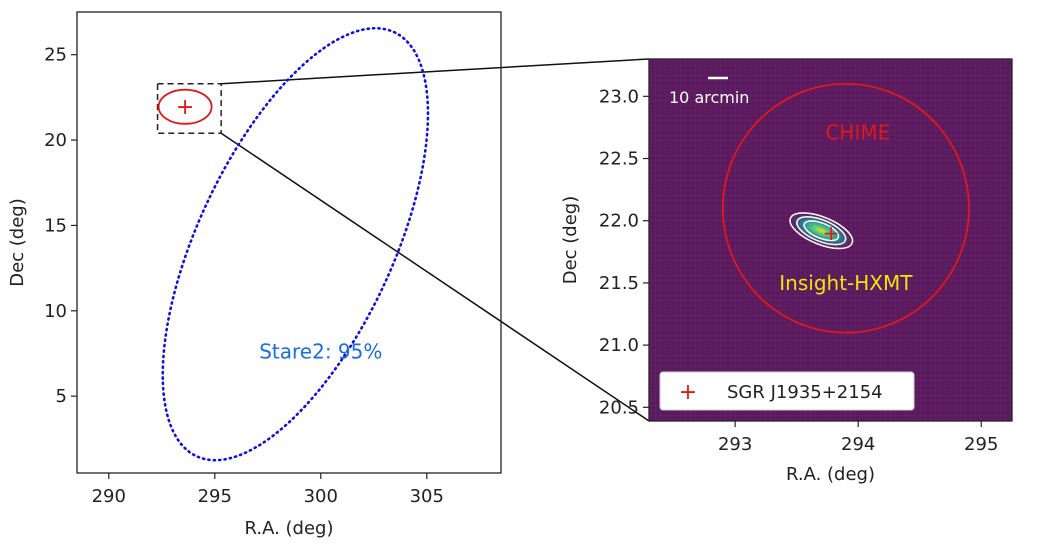 The image size is (1041, 546). What do you see at coordinates (709, 97) in the screenshot?
I see `scale-bar-label: 10 arcmin` at bounding box center [709, 97].